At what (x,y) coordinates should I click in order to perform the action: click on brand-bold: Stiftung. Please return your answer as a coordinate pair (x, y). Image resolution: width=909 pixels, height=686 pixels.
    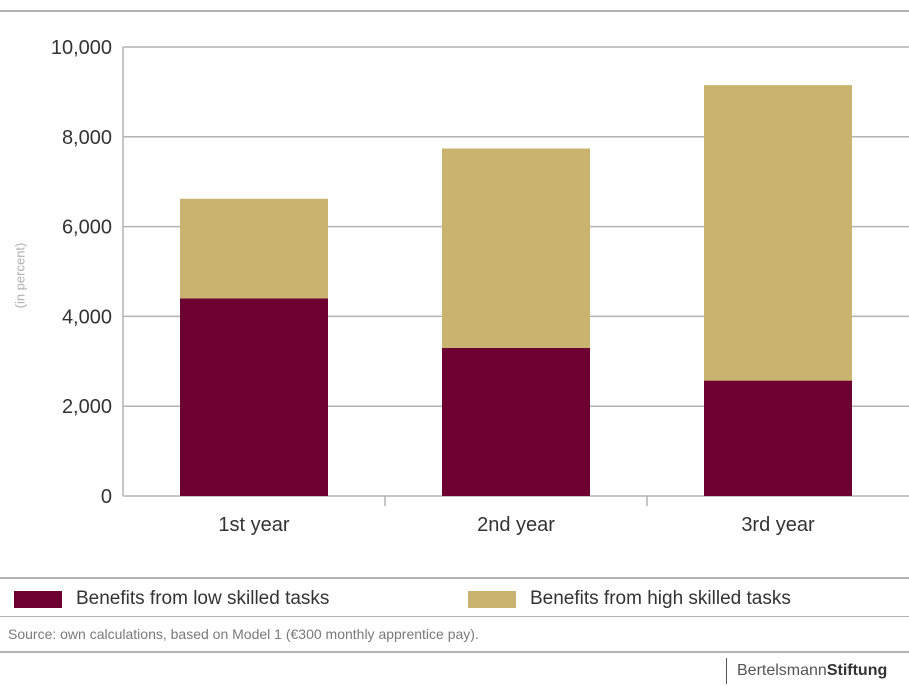
    Looking at the image, I should click on (857, 670).